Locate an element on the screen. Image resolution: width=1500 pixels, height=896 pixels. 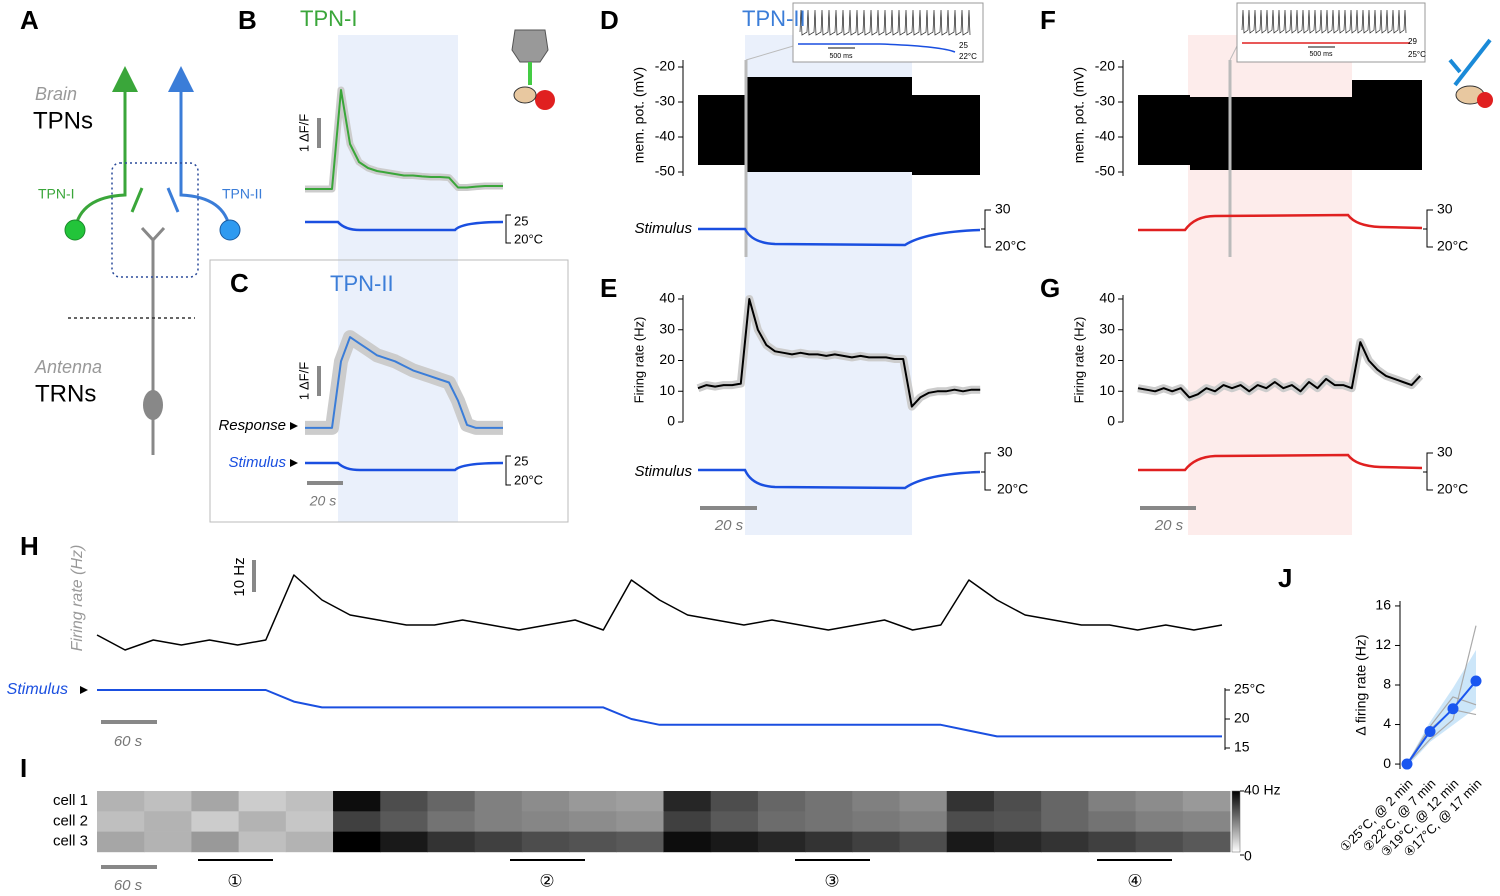
inset-label: 500 ms is located at coordinates (841, 56).